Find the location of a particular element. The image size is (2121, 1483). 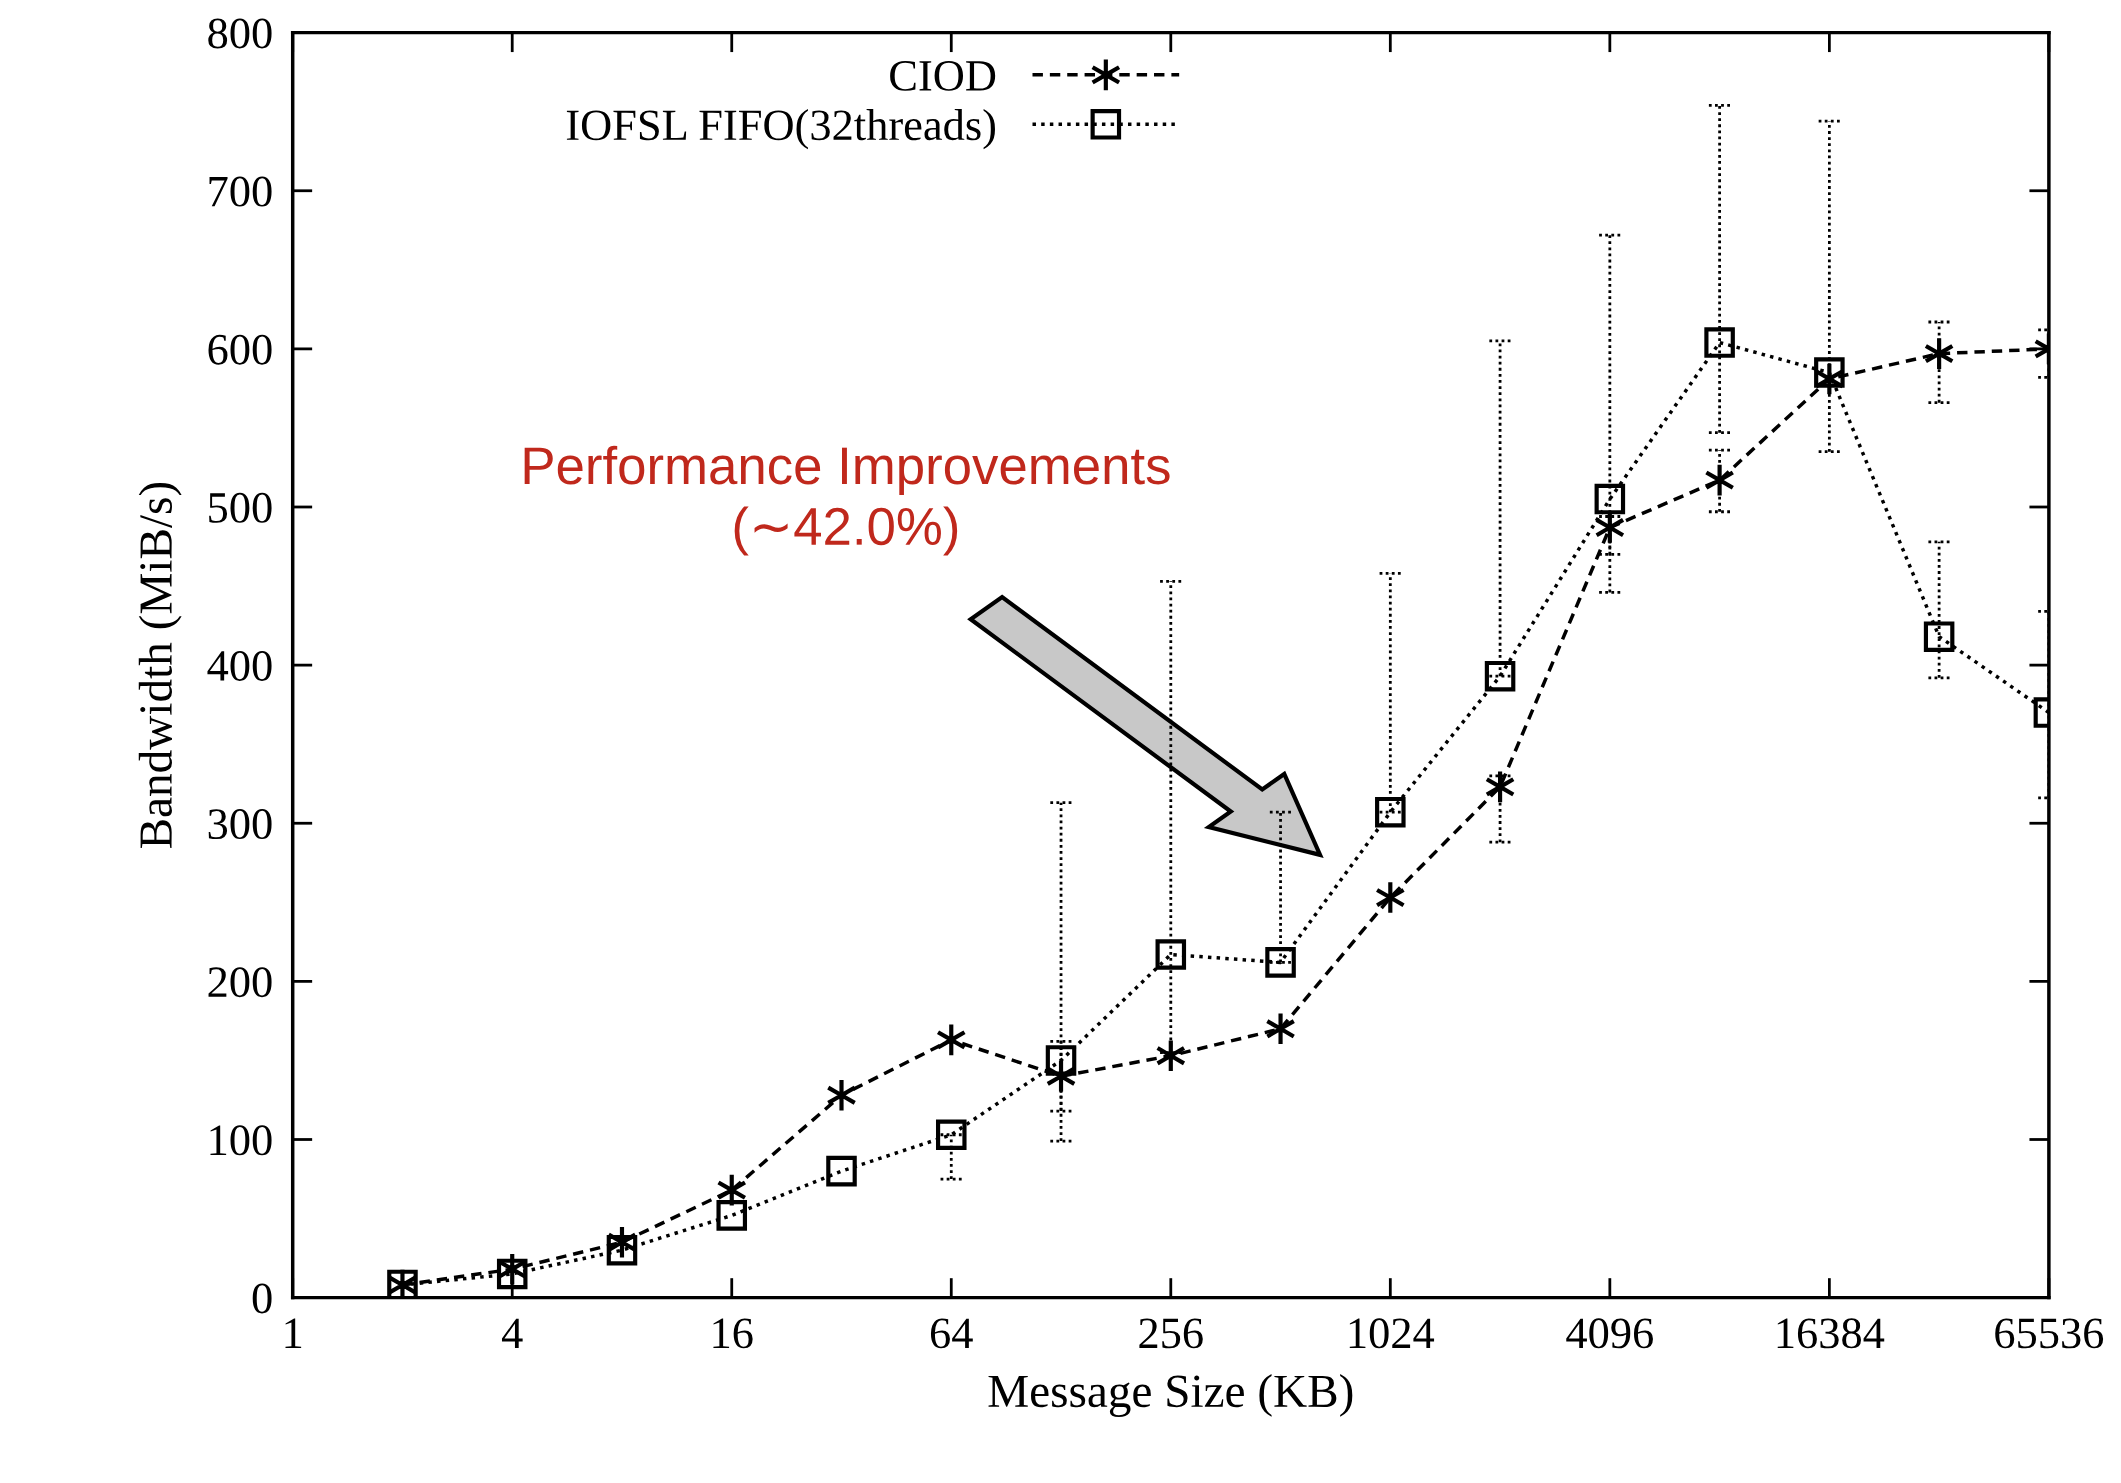

y-axis-title: Bandwidth (MiB/s) is located at coordinates (160, 665).